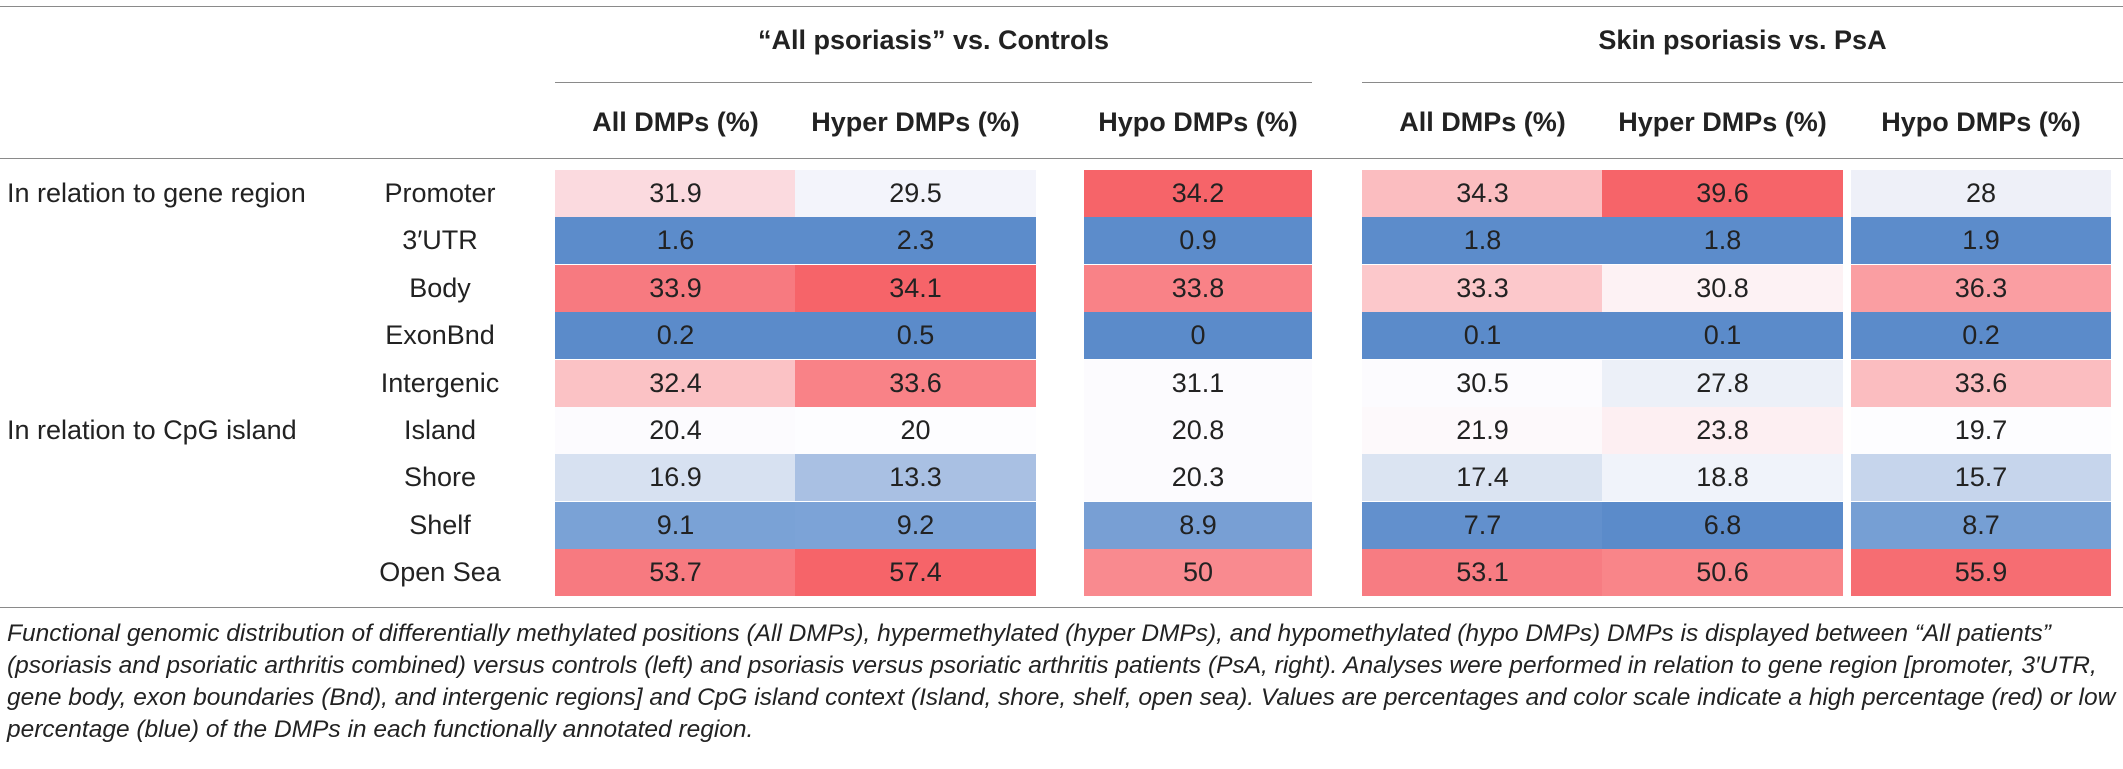 This screenshot has width=2123, height=769. What do you see at coordinates (440, 193) in the screenshot?
I see `row-label: Promoter` at bounding box center [440, 193].